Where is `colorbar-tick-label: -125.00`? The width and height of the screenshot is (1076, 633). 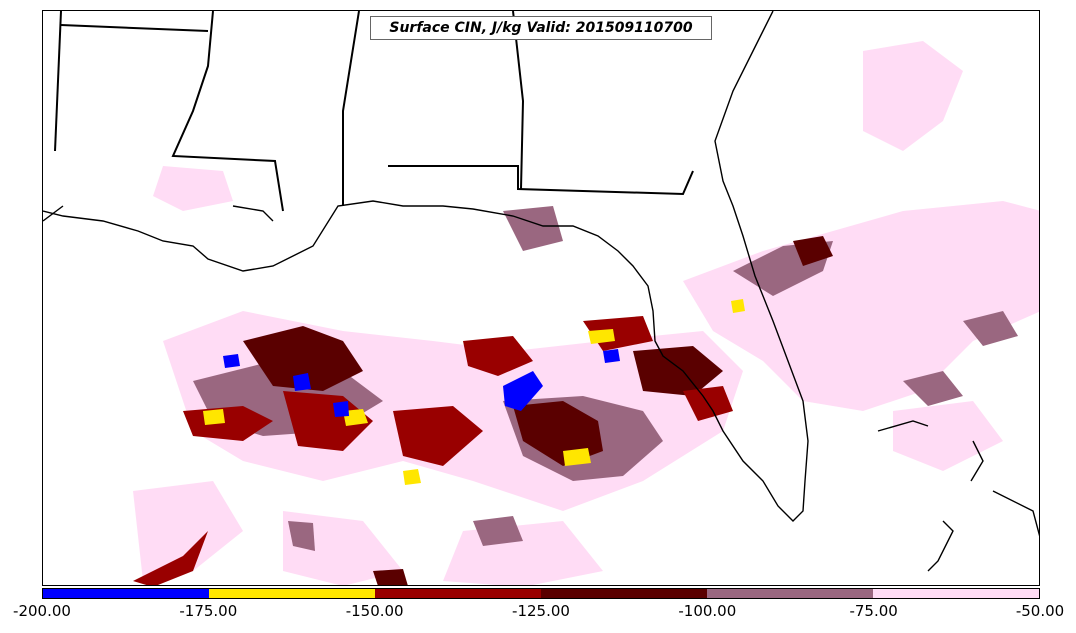 colorbar-tick-label: -125.00 is located at coordinates (541, 611).